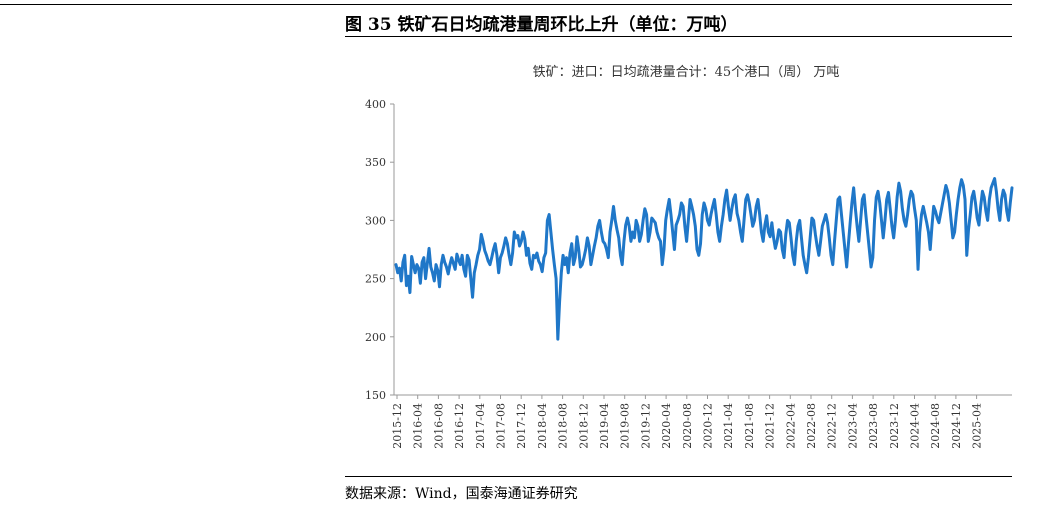 The width and height of the screenshot is (1037, 506). What do you see at coordinates (375, 162) in the screenshot?
I see `y-tick-label: 350` at bounding box center [375, 162].